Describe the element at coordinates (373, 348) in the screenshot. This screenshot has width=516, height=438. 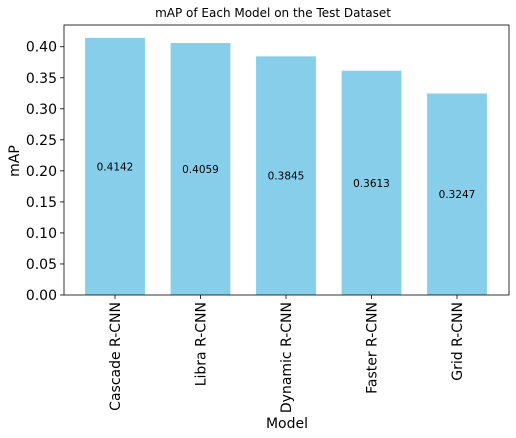
I see `x-tick-label: Faster R-CNN` at that location.